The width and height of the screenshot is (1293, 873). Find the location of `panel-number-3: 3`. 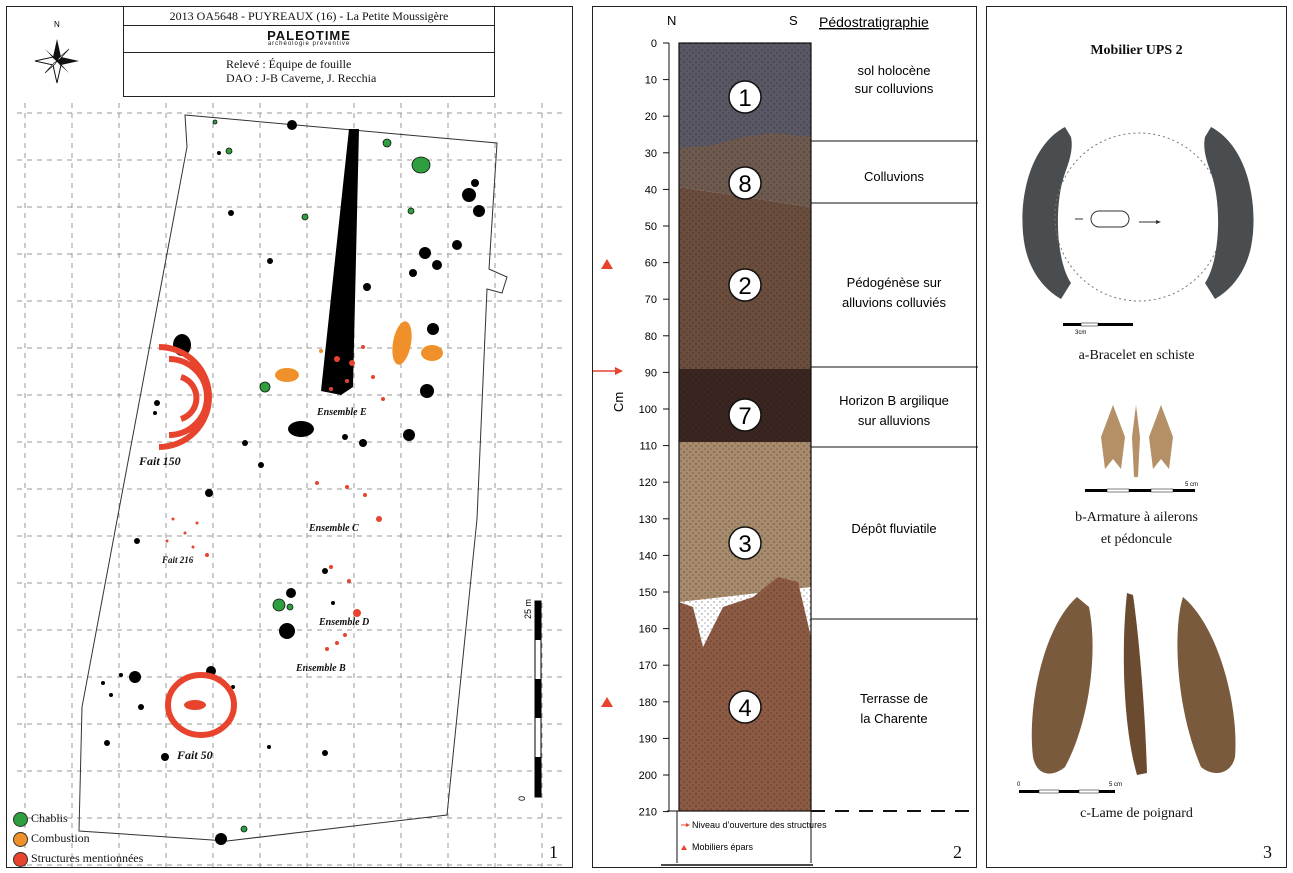

panel-number-3: 3 is located at coordinates (1267, 852).